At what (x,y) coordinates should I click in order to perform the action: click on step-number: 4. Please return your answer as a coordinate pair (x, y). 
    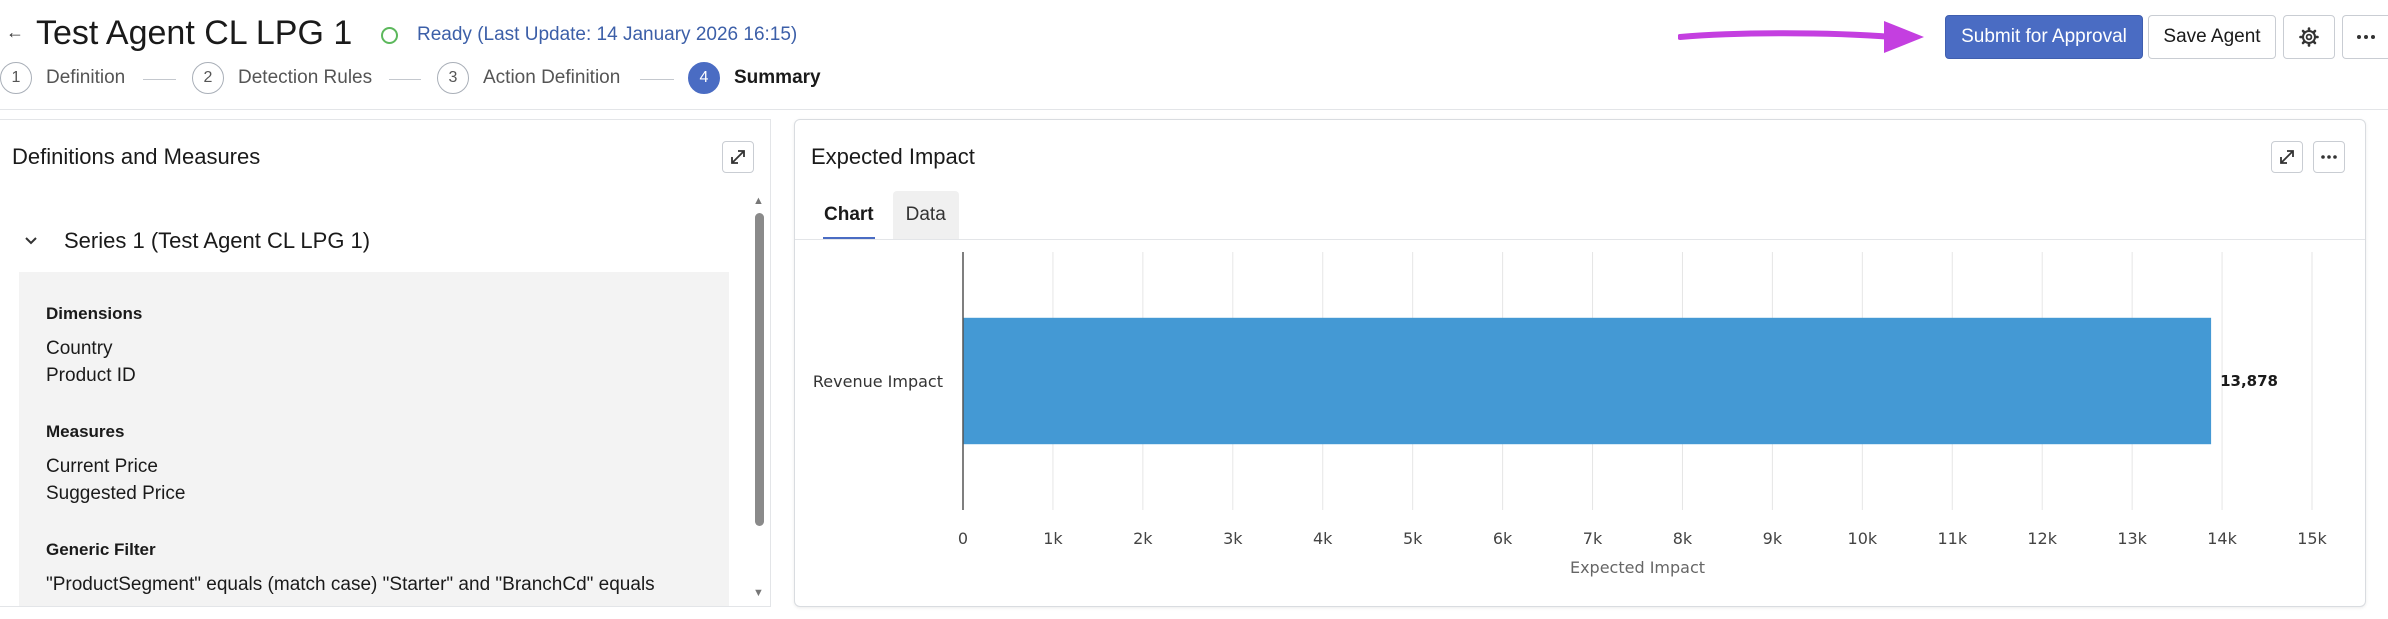
    Looking at the image, I should click on (704, 78).